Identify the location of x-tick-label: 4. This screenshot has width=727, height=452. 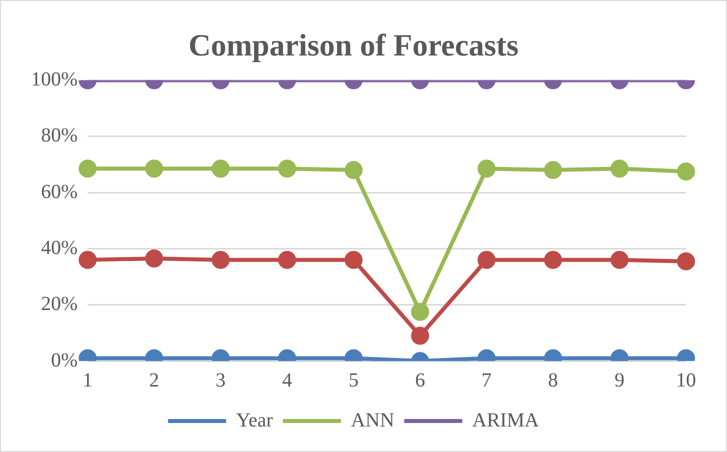
(287, 380).